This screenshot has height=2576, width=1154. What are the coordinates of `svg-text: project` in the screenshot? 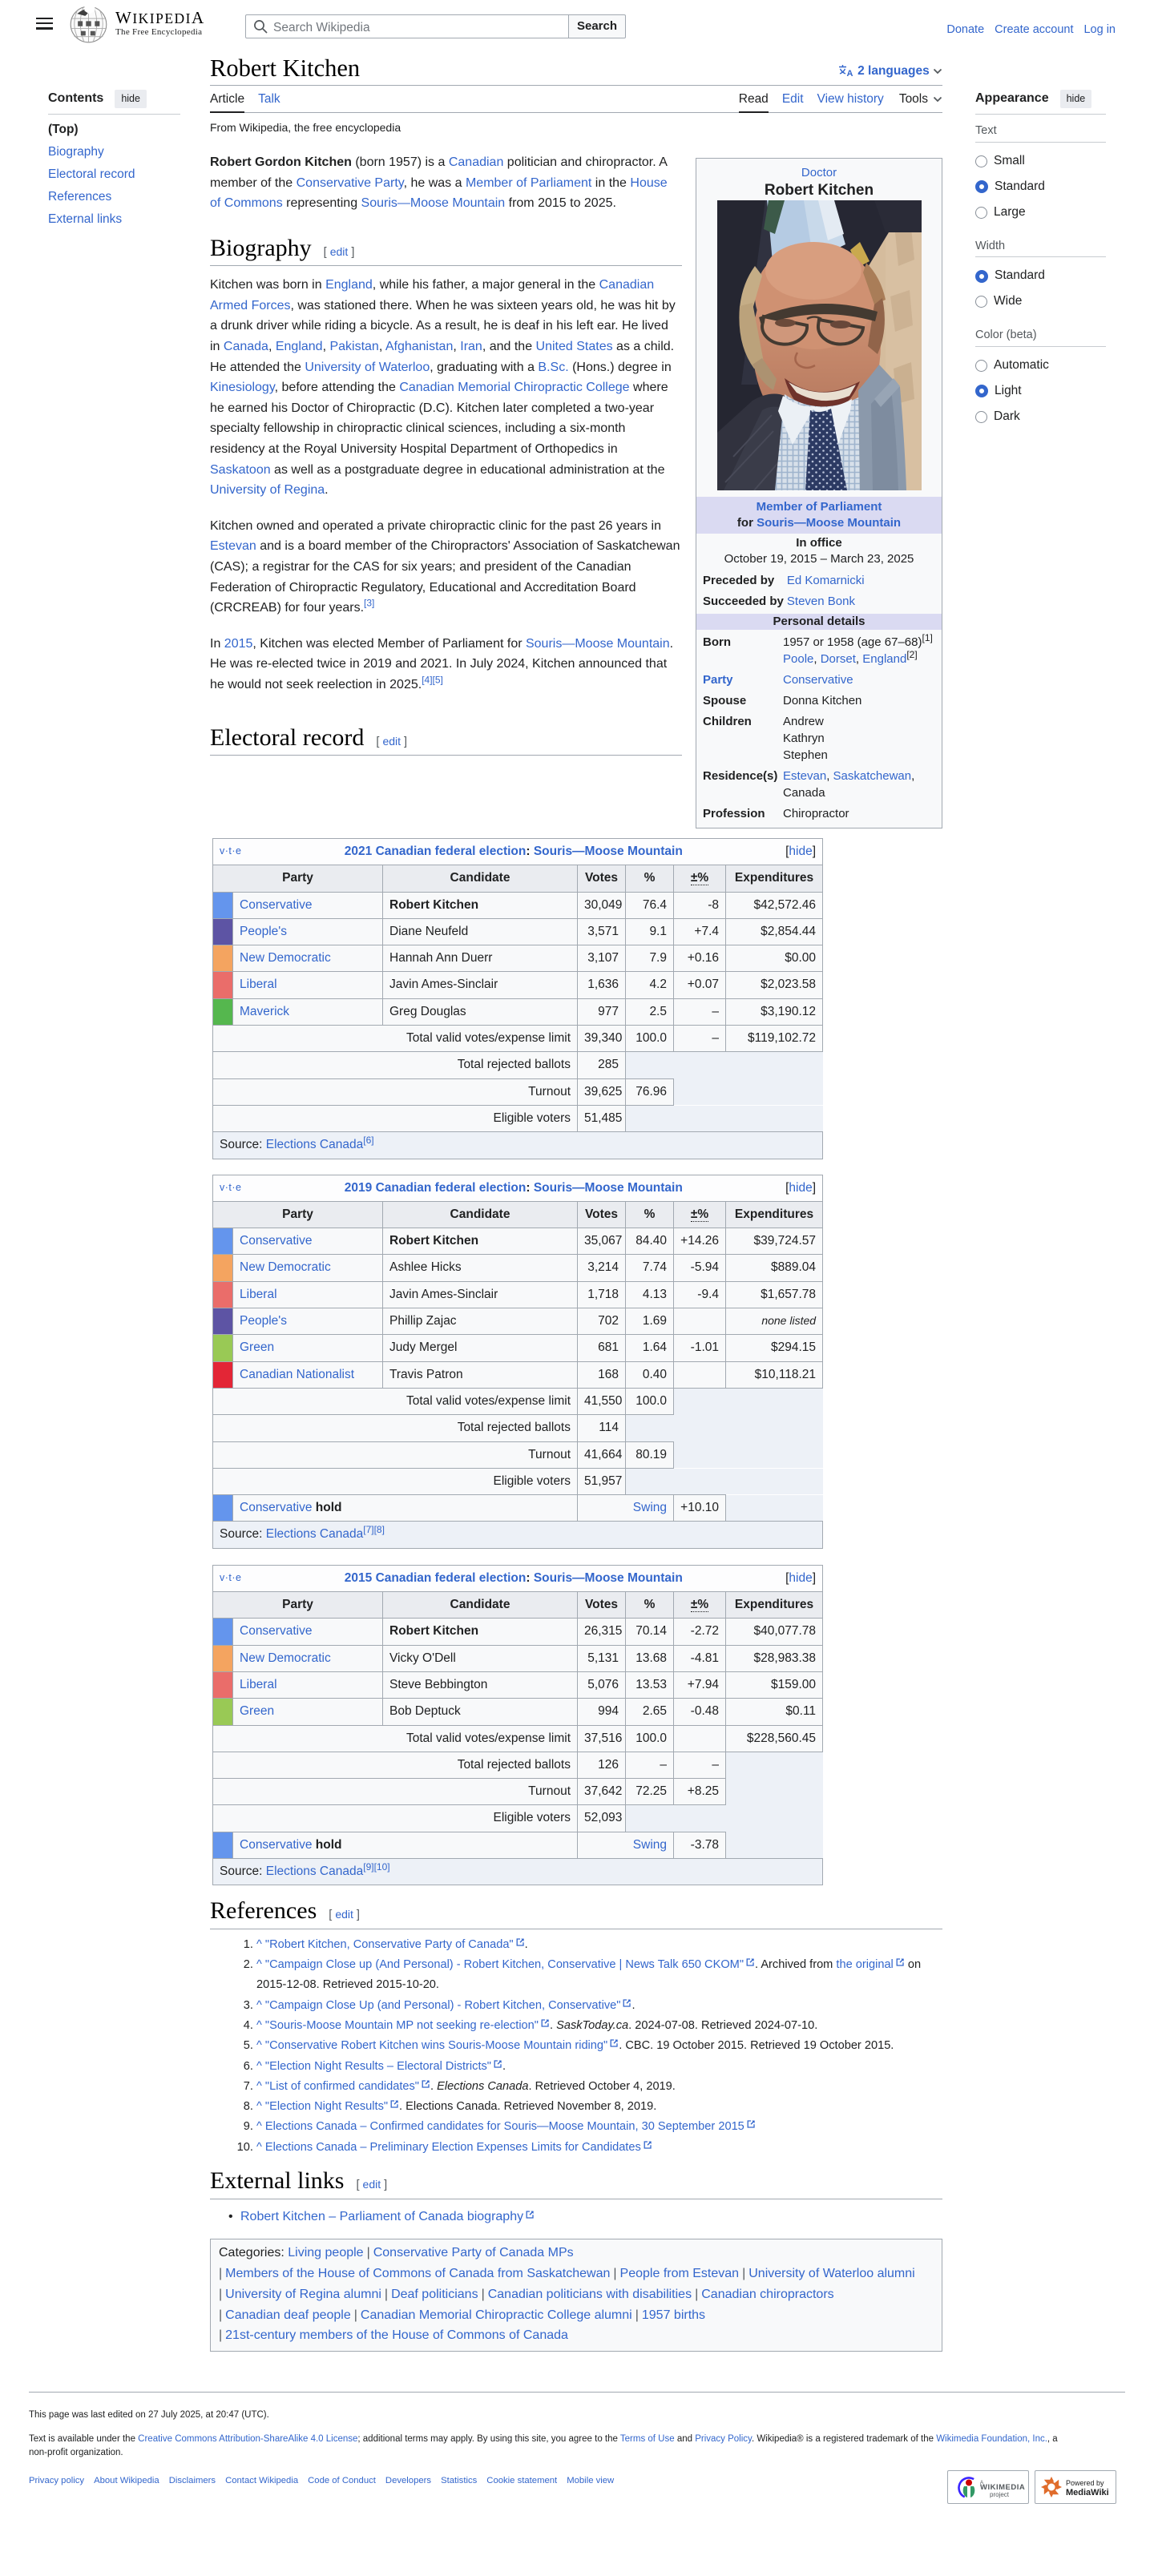 It's located at (1000, 2494).